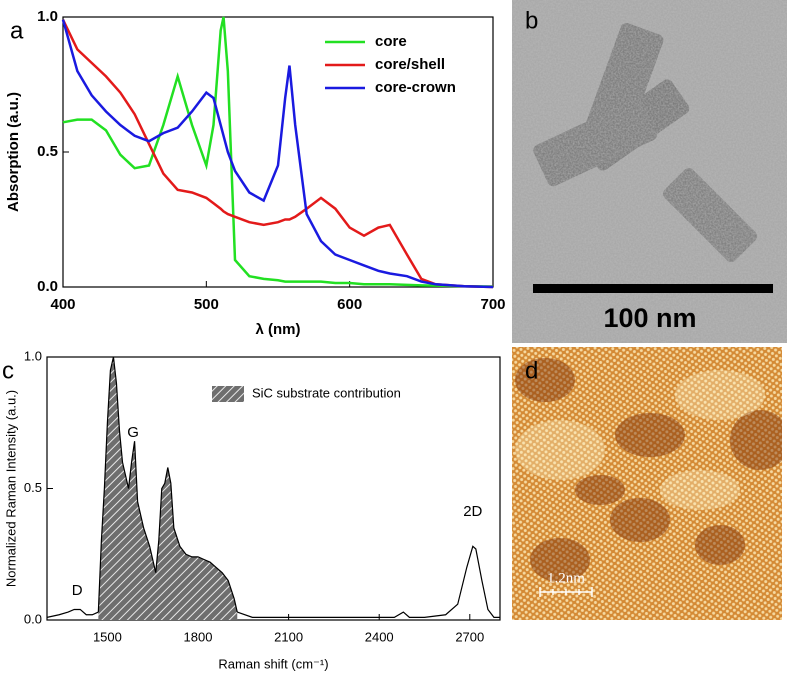 This screenshot has height=689, width=787. Describe the element at coordinates (62, 304) in the screenshot. I see `x-tick-label: 400` at that location.